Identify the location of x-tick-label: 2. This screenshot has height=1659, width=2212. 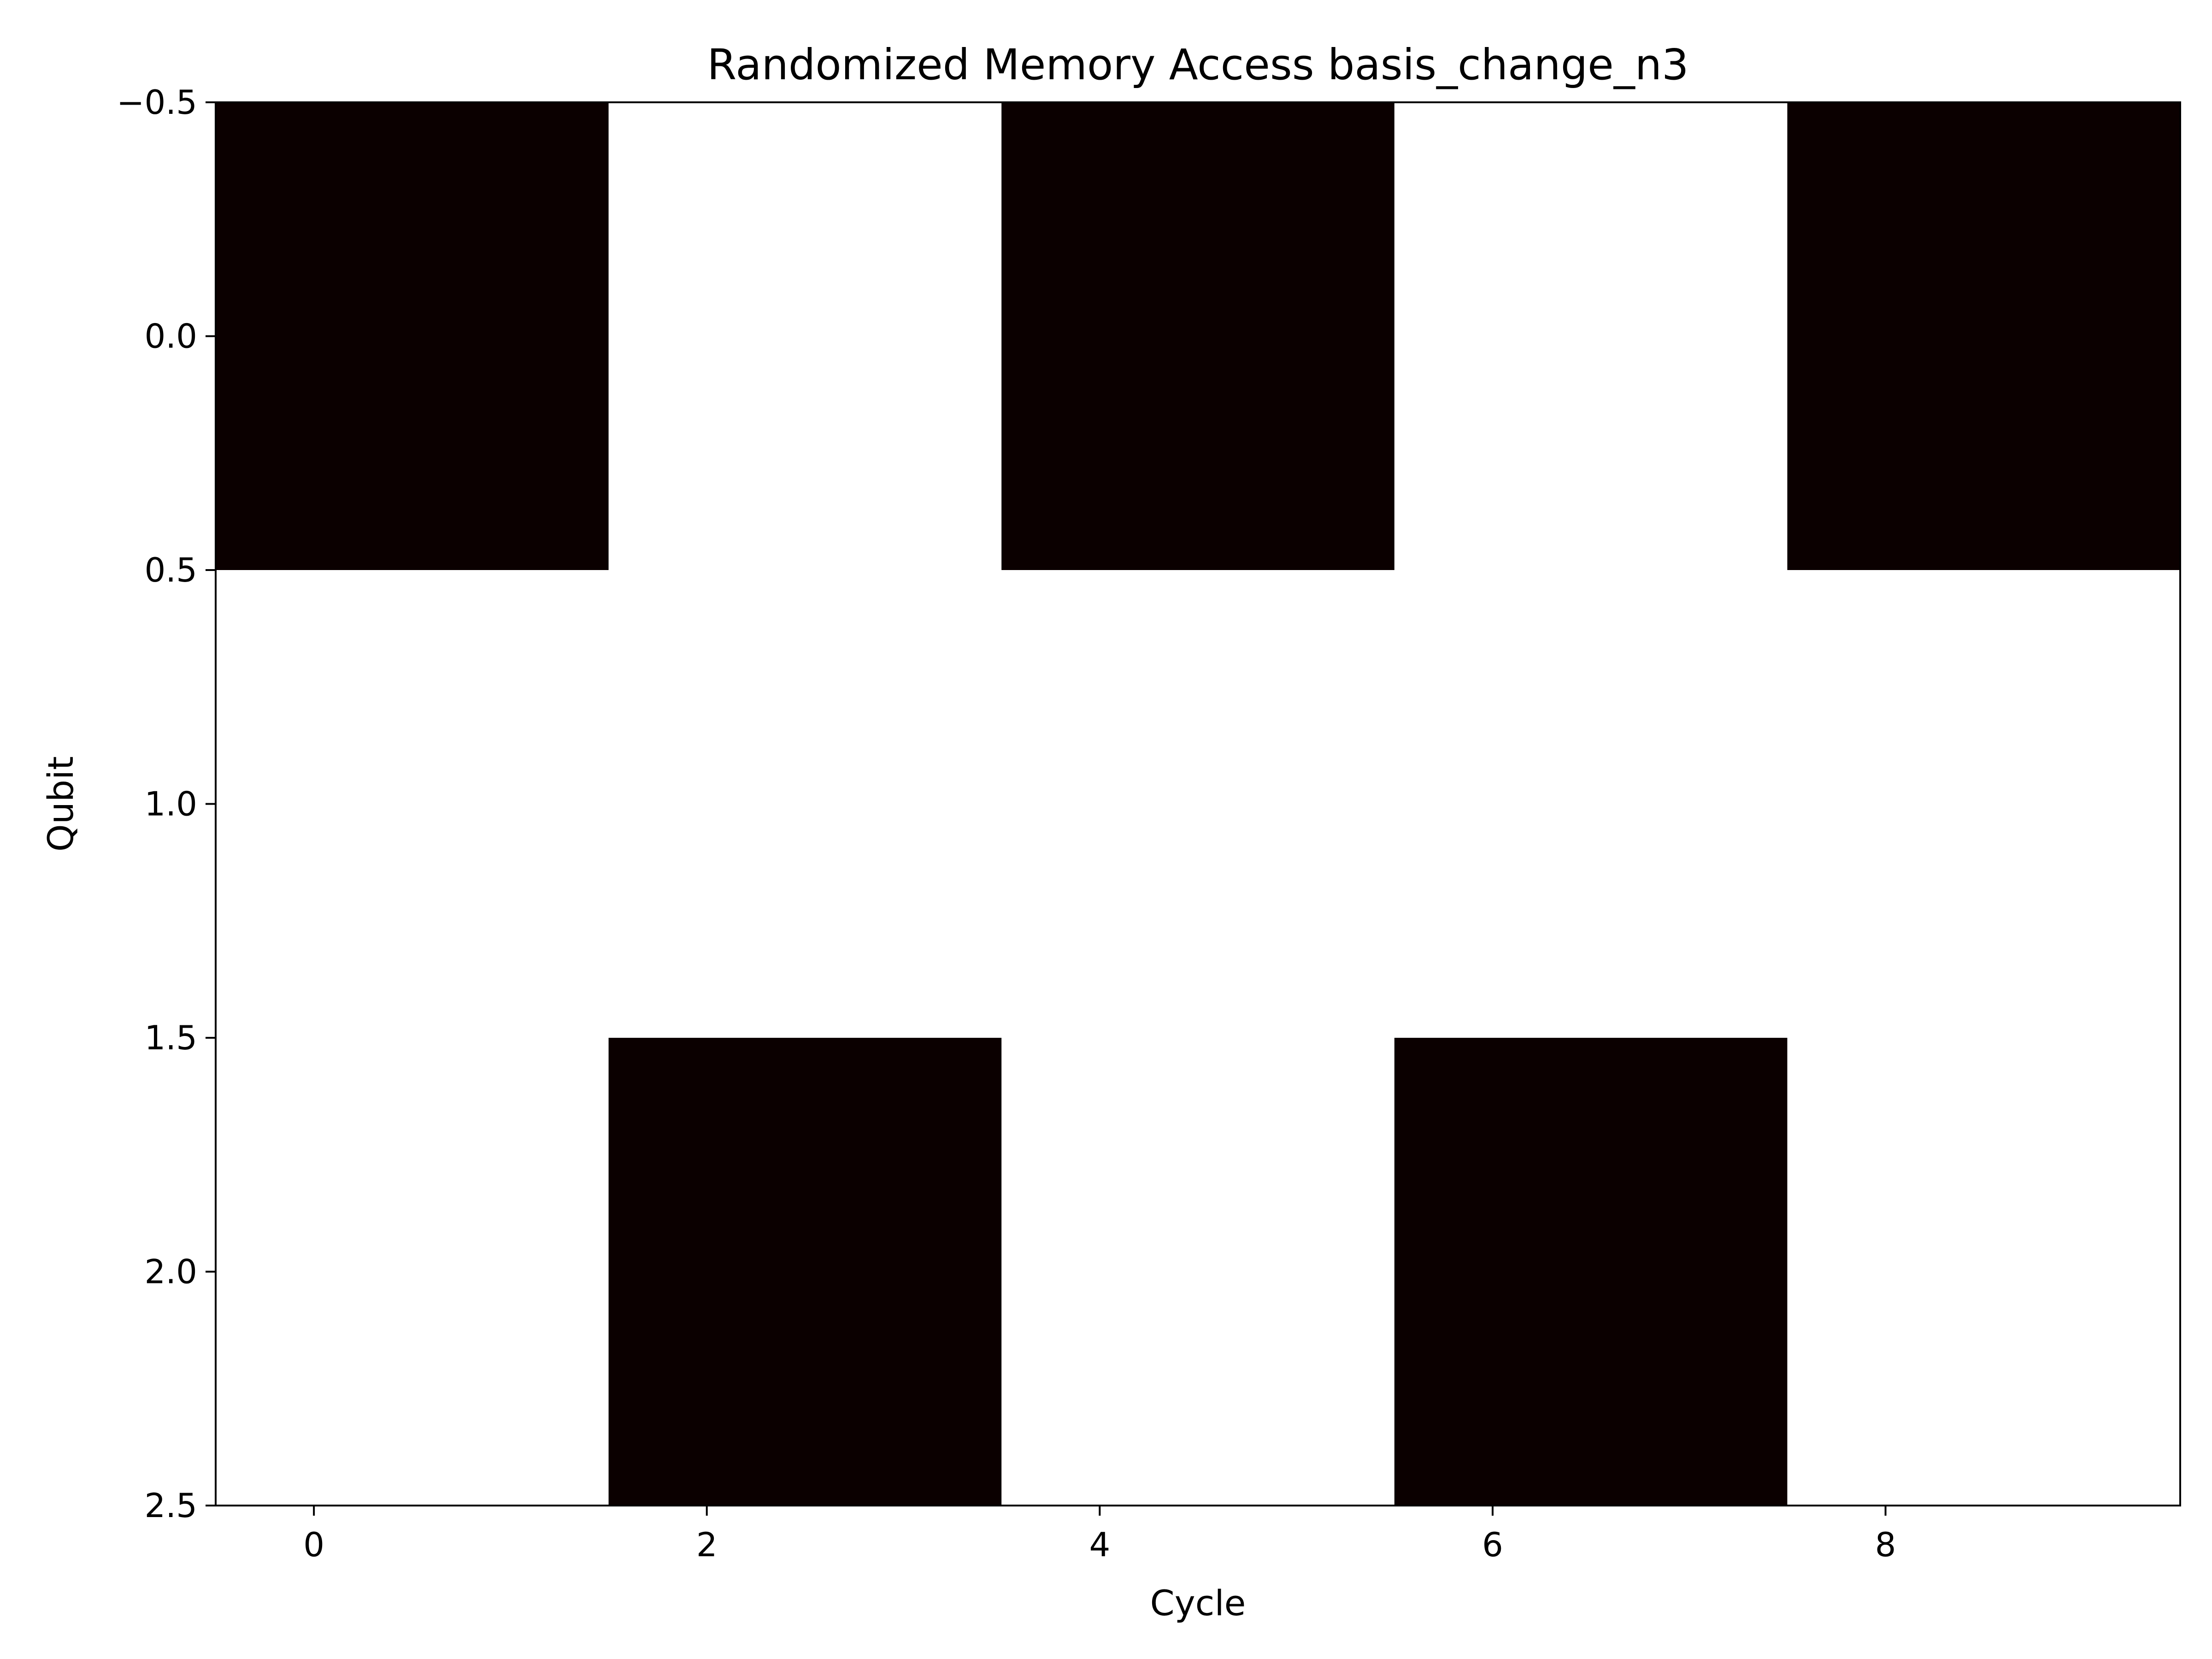
(707, 1544).